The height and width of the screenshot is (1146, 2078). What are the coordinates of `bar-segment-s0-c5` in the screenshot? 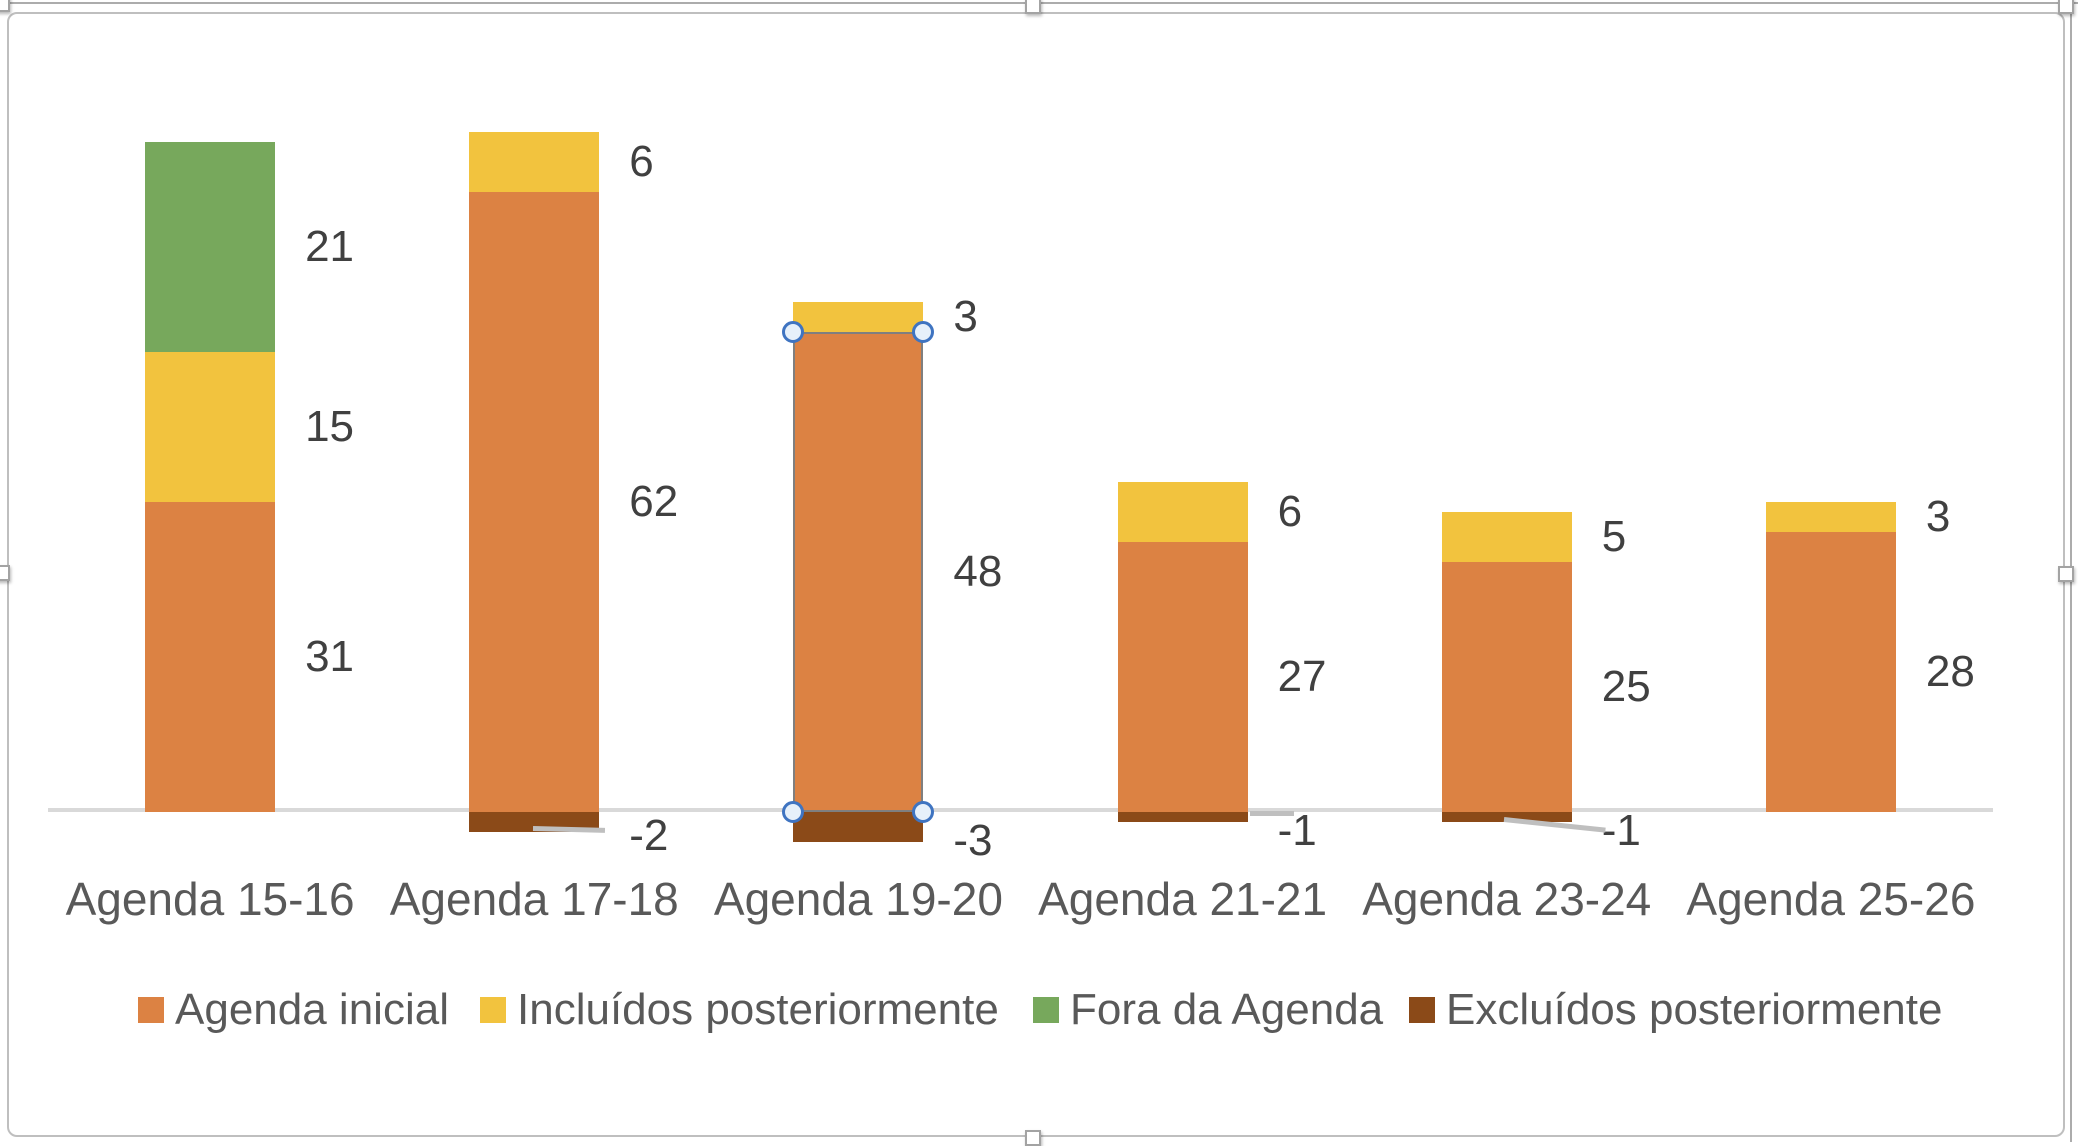 It's located at (1830, 672).